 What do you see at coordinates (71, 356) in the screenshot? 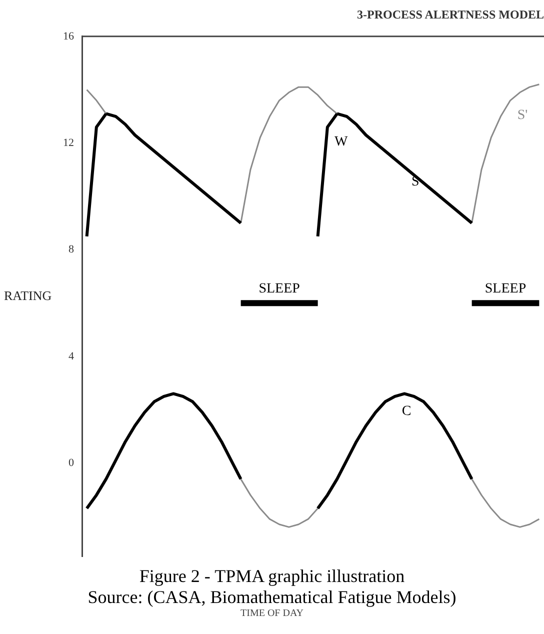
I see `y-tick-label: 4` at bounding box center [71, 356].